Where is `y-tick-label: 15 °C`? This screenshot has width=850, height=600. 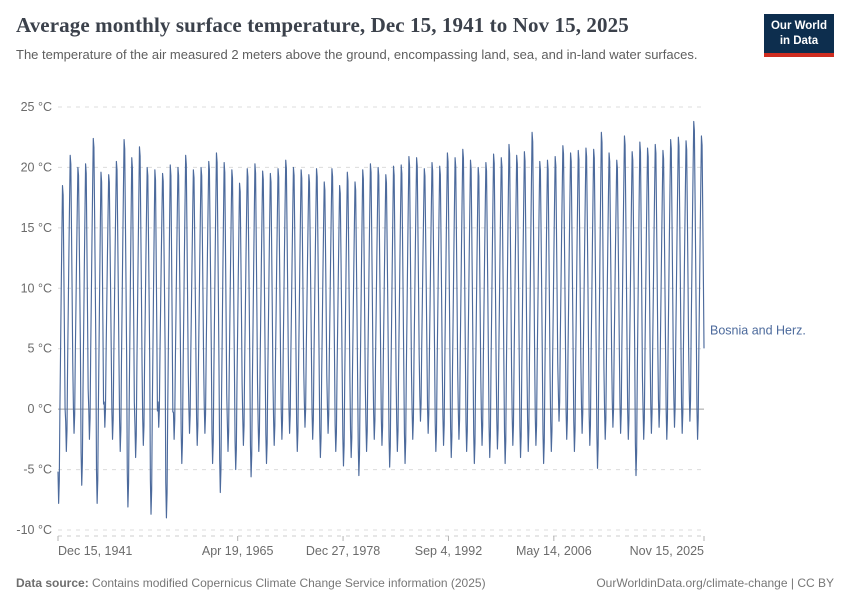
y-tick-label: 15 °C is located at coordinates (36, 228).